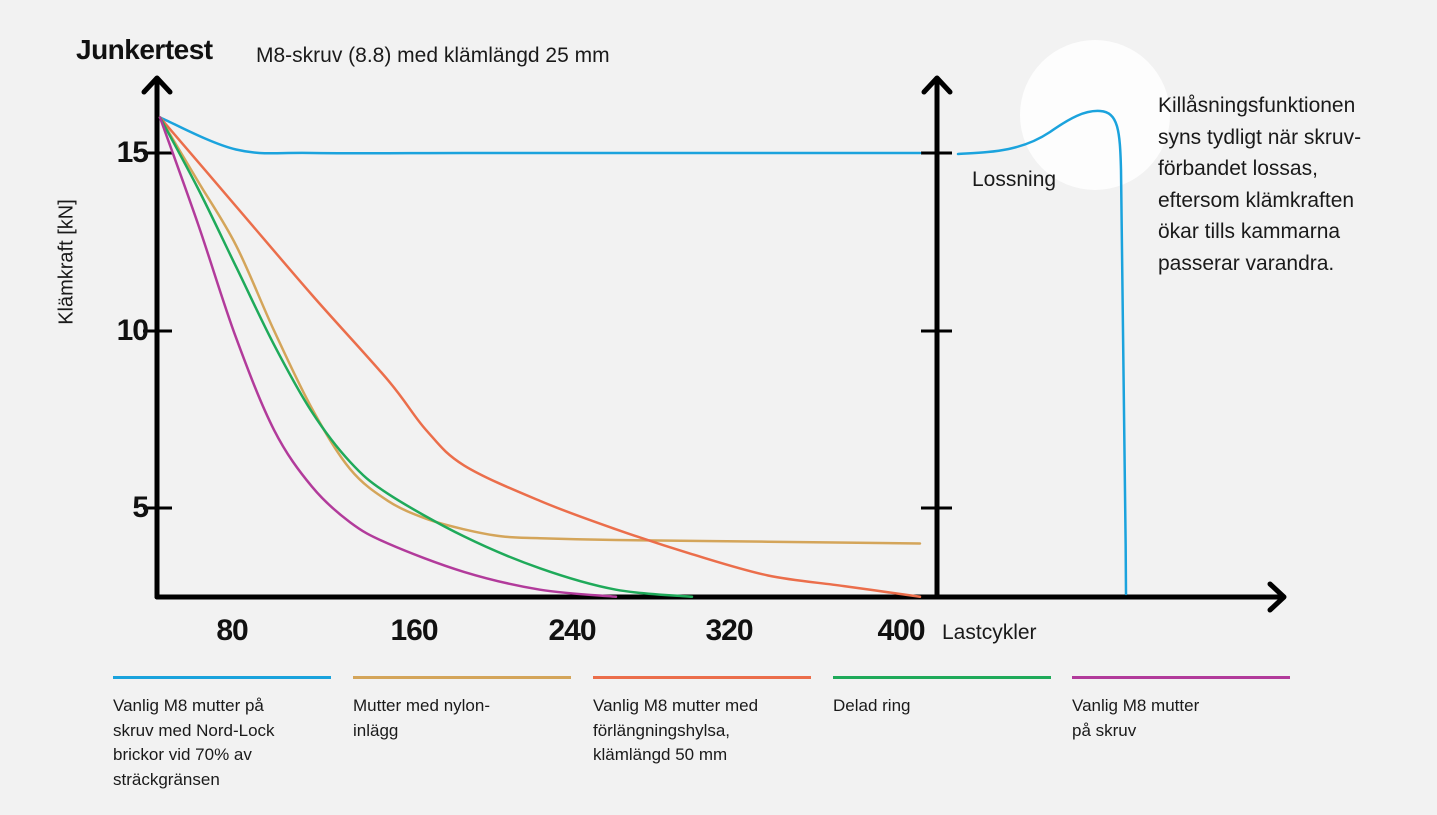 The height and width of the screenshot is (815, 1437). What do you see at coordinates (132, 330) in the screenshot?
I see `y-tick-label-10: 10` at bounding box center [132, 330].